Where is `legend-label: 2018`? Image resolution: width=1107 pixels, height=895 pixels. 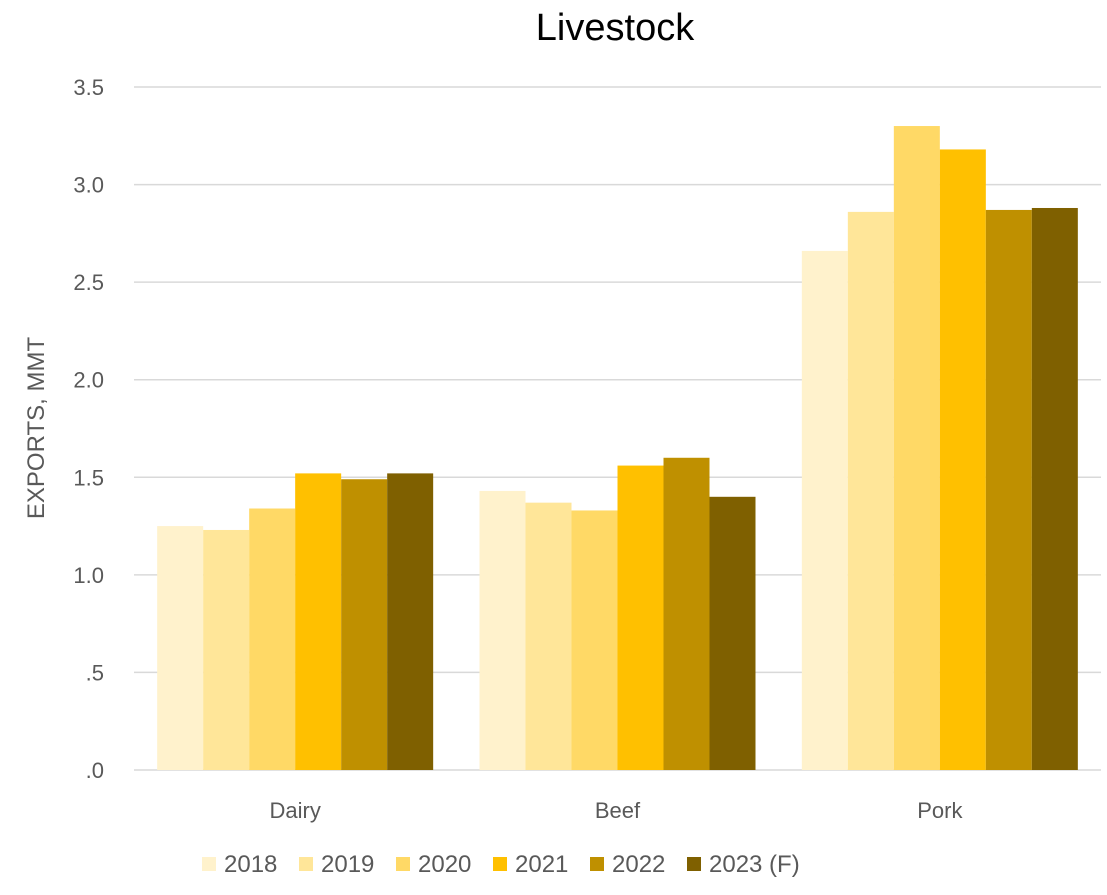
legend-label: 2018 is located at coordinates (250, 864).